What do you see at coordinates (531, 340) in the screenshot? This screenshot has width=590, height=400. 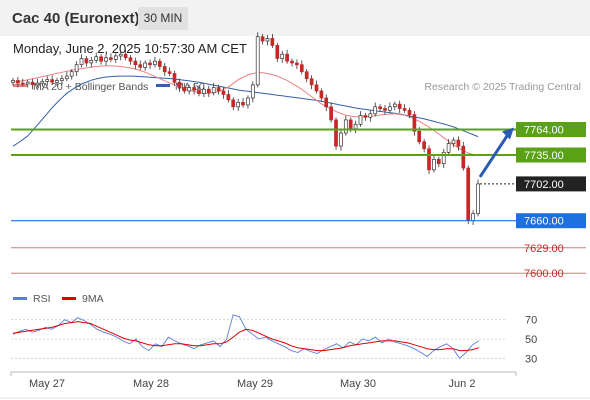 I see `rsi-tick-label: 50` at bounding box center [531, 340].